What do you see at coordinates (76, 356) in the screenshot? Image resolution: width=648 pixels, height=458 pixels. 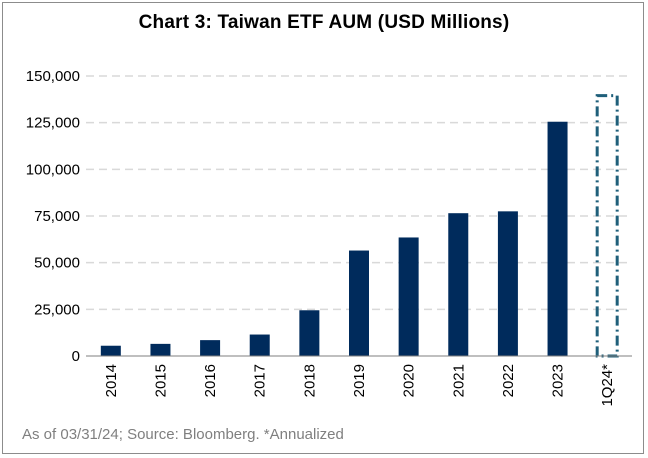 I see `y-tick-label: 0` at bounding box center [76, 356].